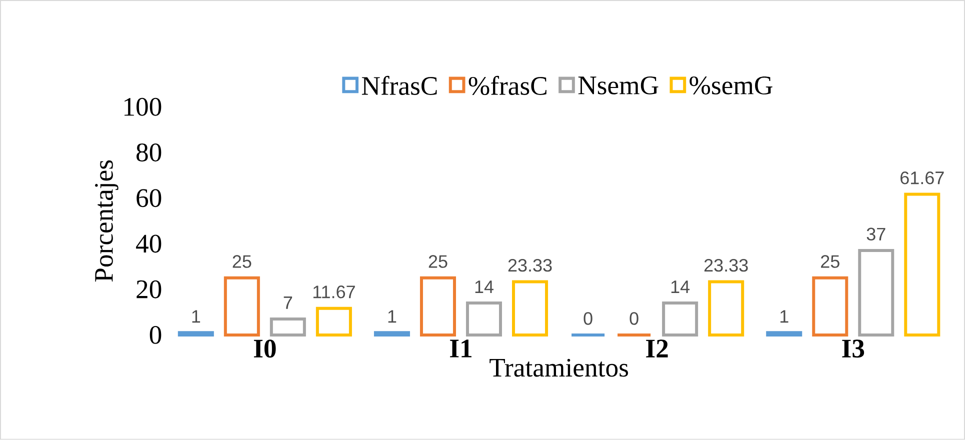  I want to click on y-tick-label: 80, so click(149, 153).